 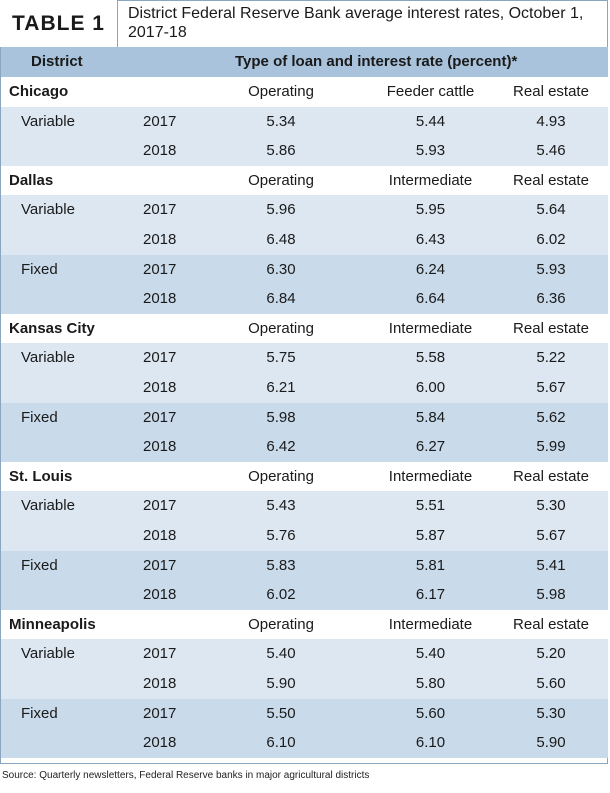 I want to click on rate-cell: 6.42, so click(x=281, y=447).